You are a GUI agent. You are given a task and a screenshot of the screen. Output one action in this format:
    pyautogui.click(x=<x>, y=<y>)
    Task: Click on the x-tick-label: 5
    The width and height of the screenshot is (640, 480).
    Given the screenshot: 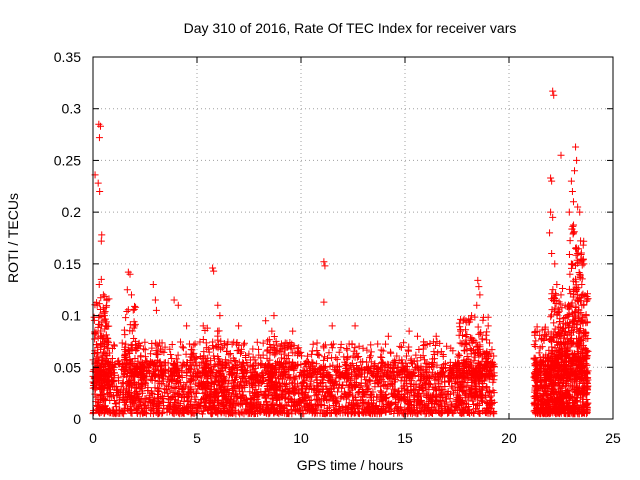 What is the action you would take?
    pyautogui.click(x=197, y=438)
    